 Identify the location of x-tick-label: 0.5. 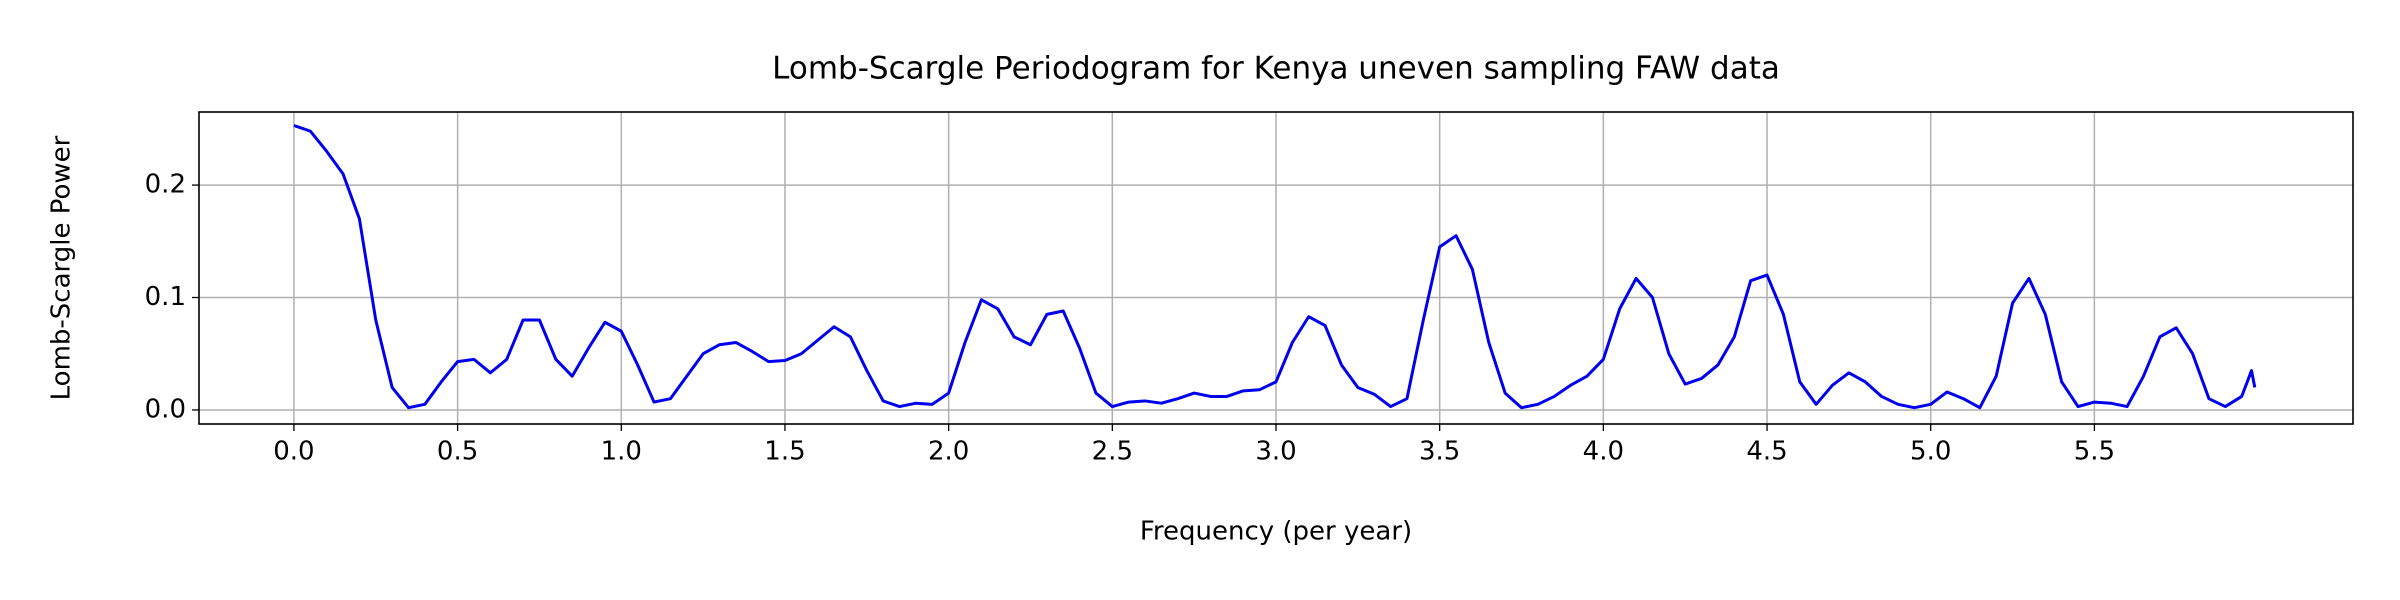
(457, 452).